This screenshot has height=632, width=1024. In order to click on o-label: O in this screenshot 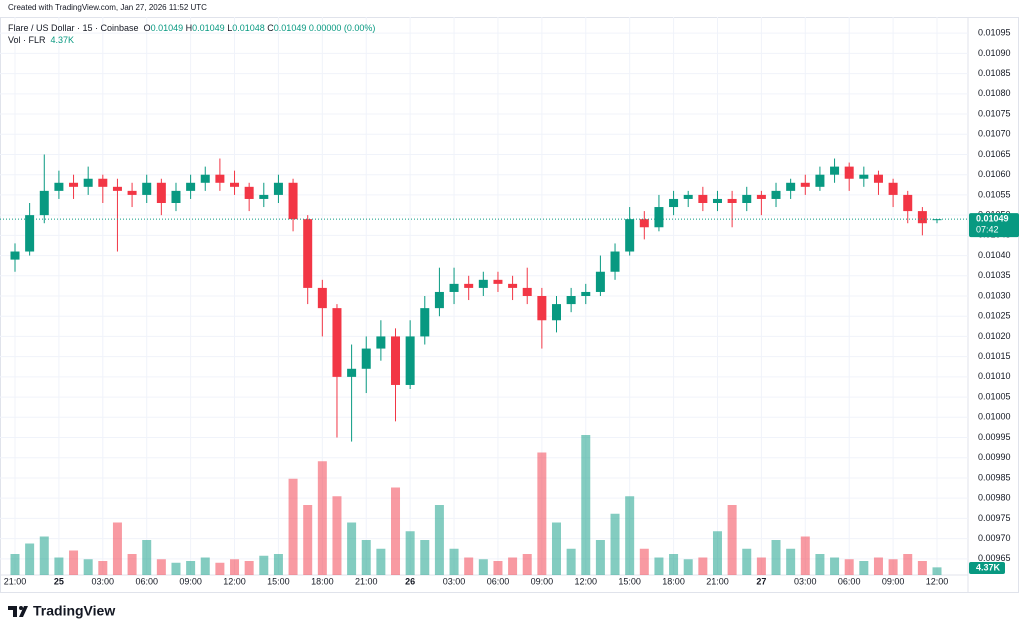, I will do `click(147, 28)`.